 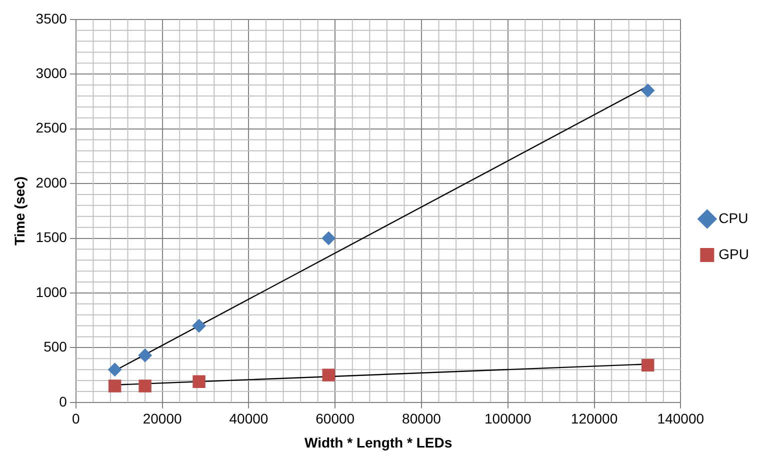 What do you see at coordinates (378, 442) in the screenshot?
I see `x-axis-title: Width * Length * LEDs` at bounding box center [378, 442].